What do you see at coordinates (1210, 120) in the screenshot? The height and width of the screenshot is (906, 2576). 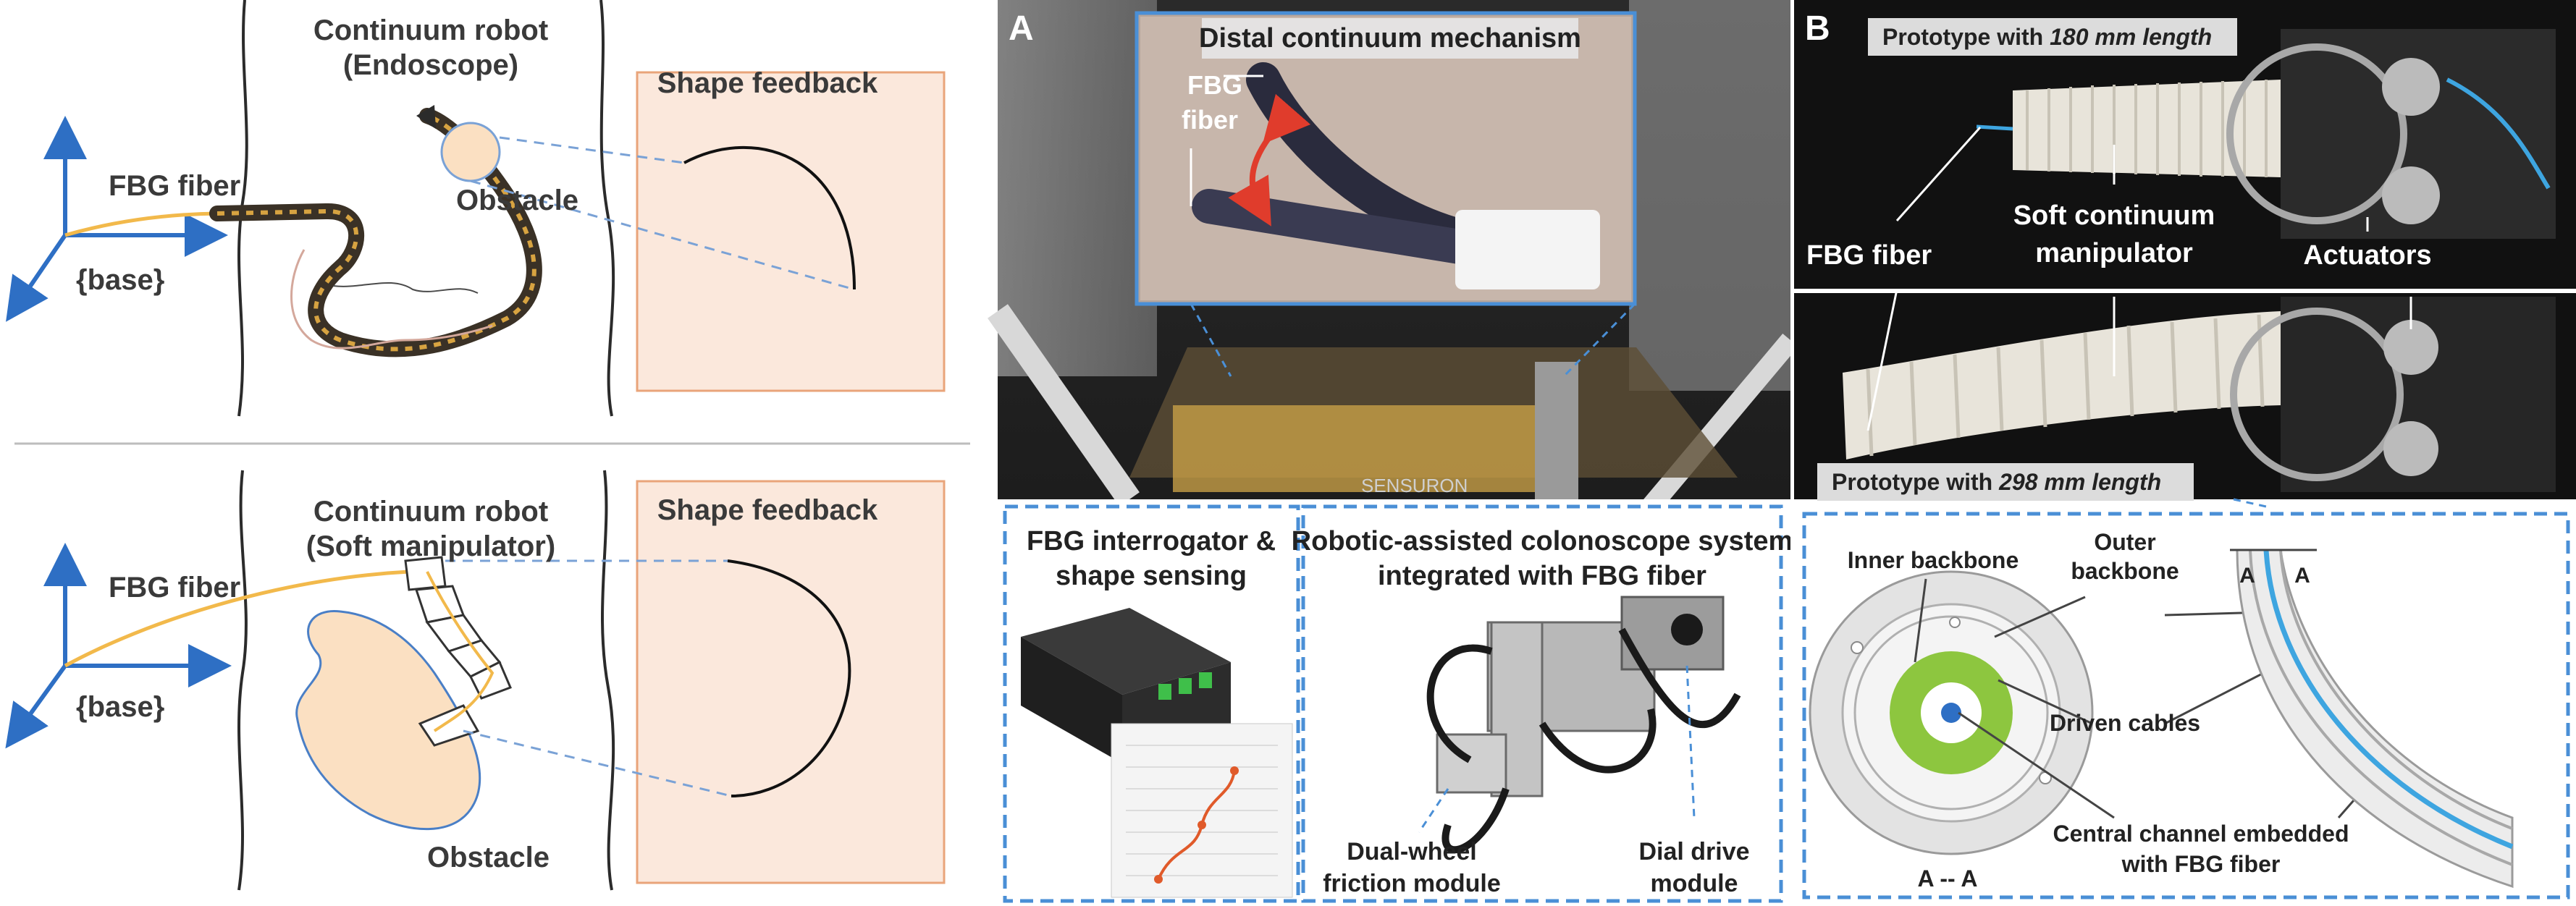 I see `fbg-fiber-label-a-2: fiber` at bounding box center [1210, 120].